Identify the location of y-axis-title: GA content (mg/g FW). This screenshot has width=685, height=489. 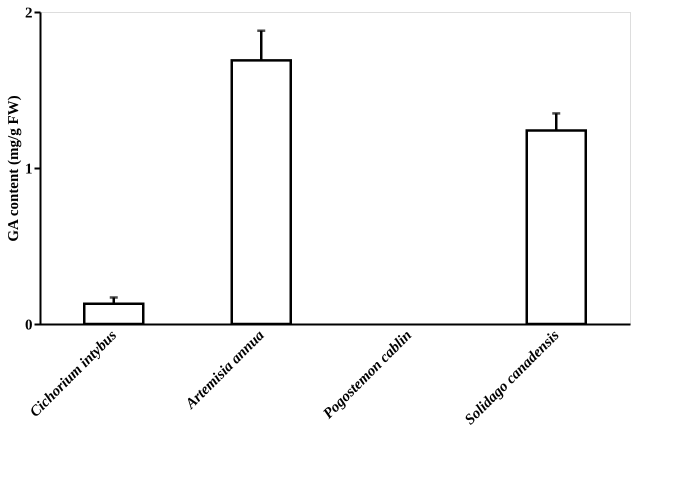
(14, 168).